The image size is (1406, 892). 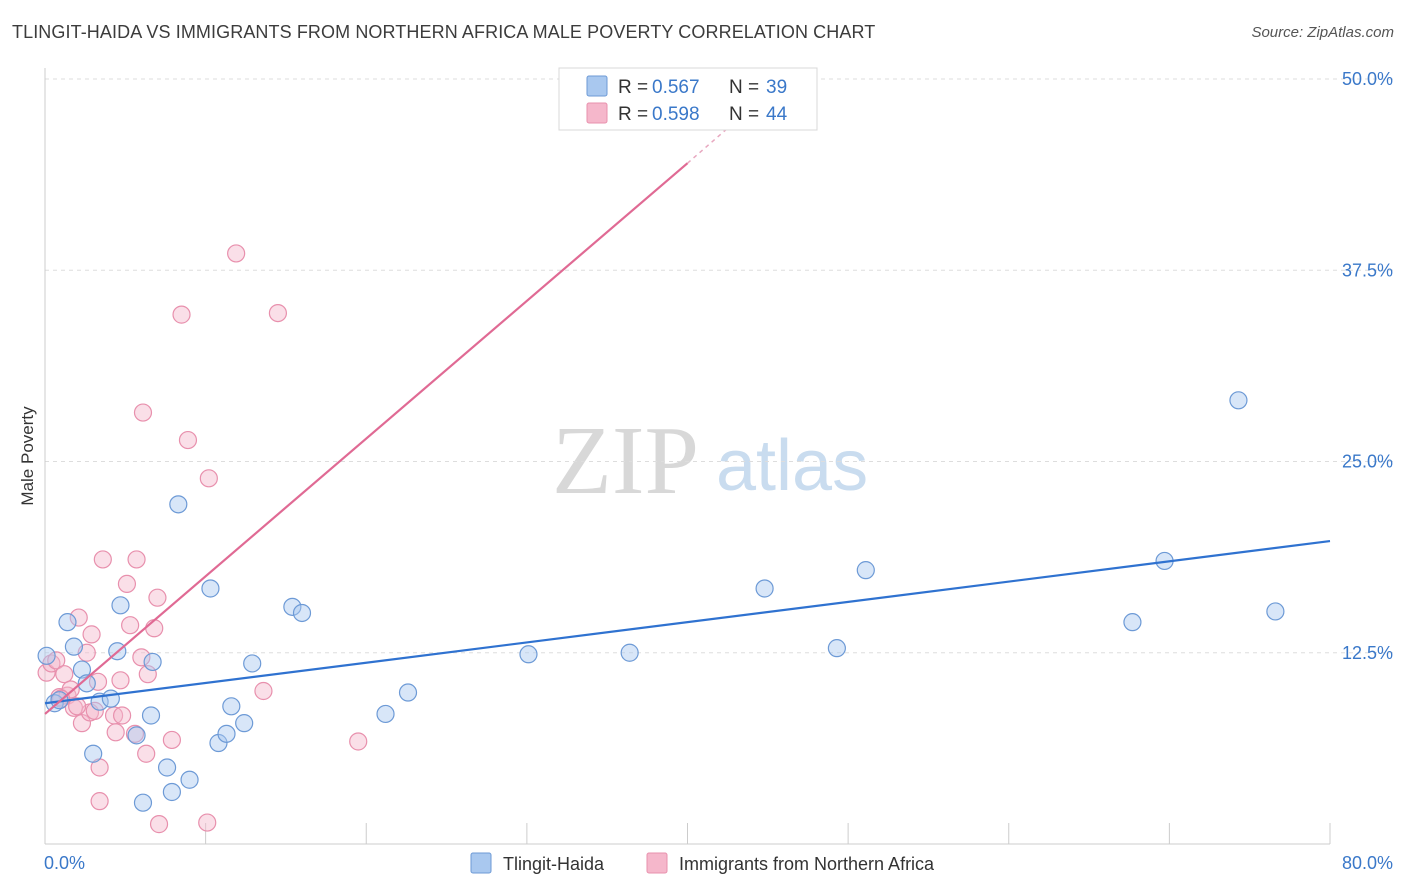 What do you see at coordinates (768, 833) in the screenshot?
I see `x-ticks` at bounding box center [768, 833].